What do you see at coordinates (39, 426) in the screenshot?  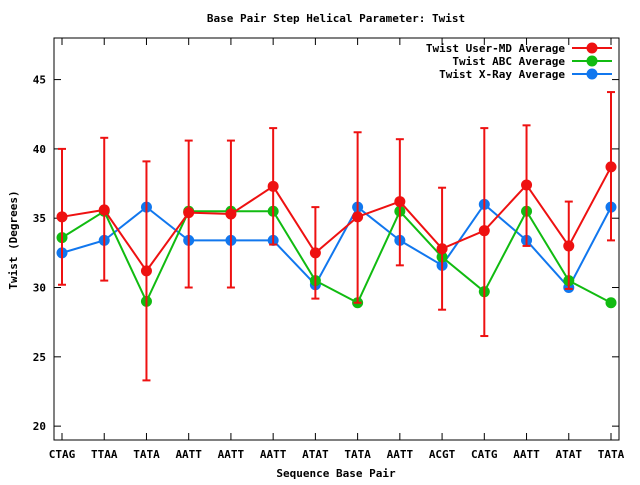 I see `y-tick-label: 20` at bounding box center [39, 426].